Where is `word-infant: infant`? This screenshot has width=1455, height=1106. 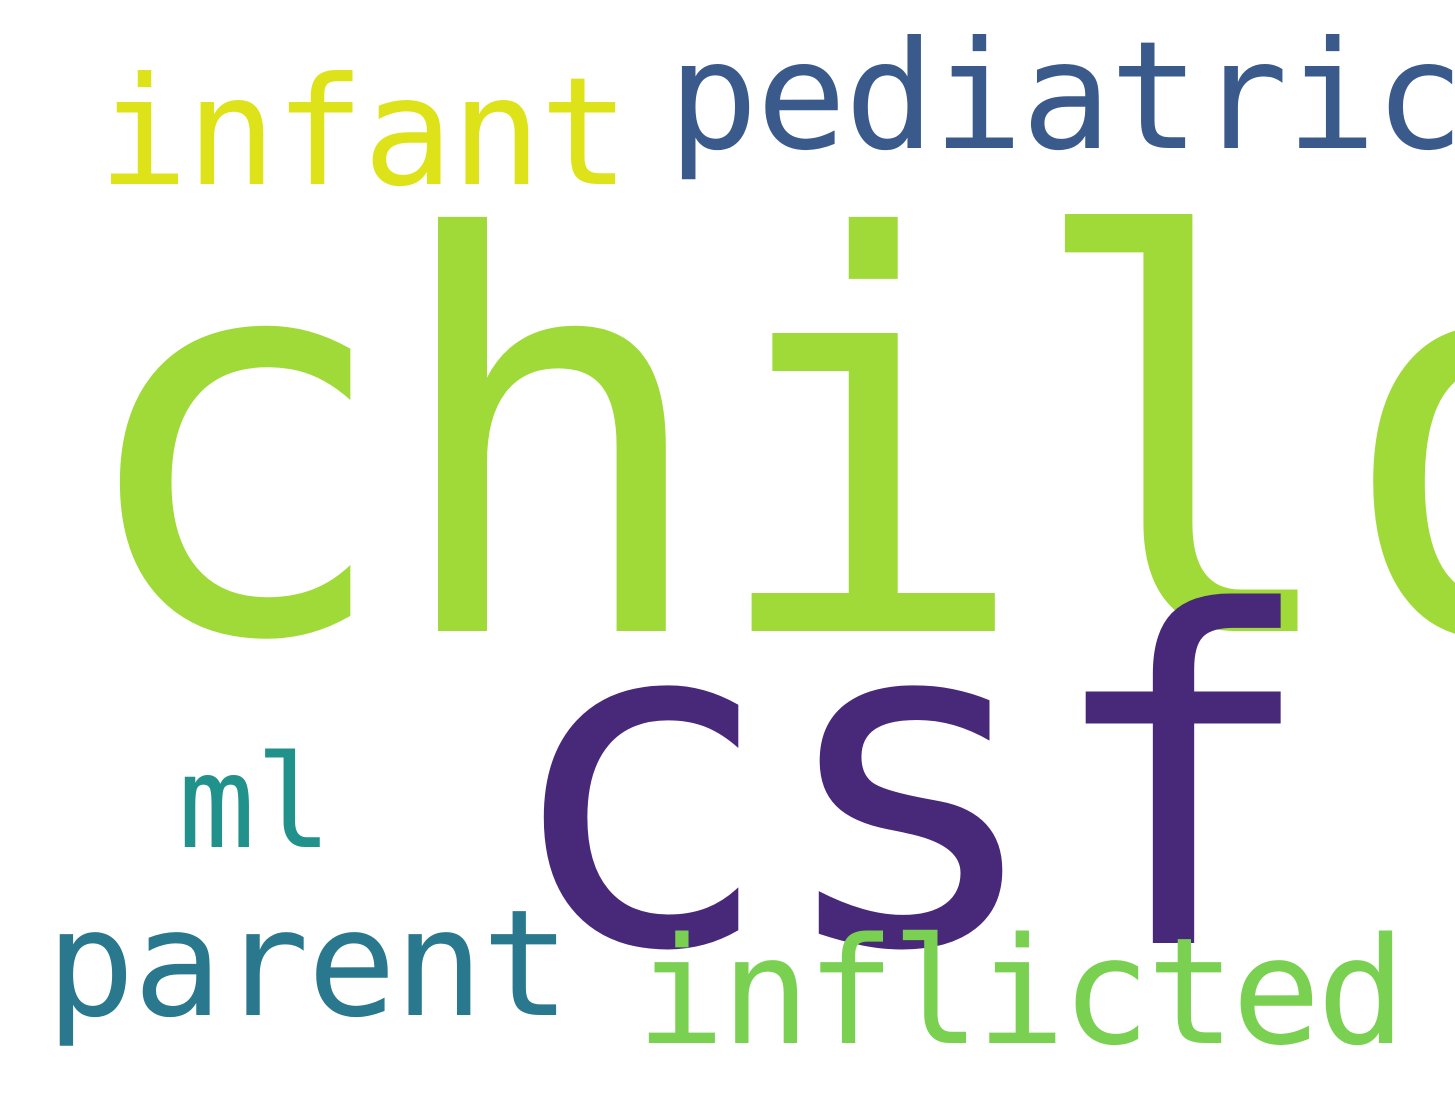 word-infant: infant is located at coordinates (364, 133).